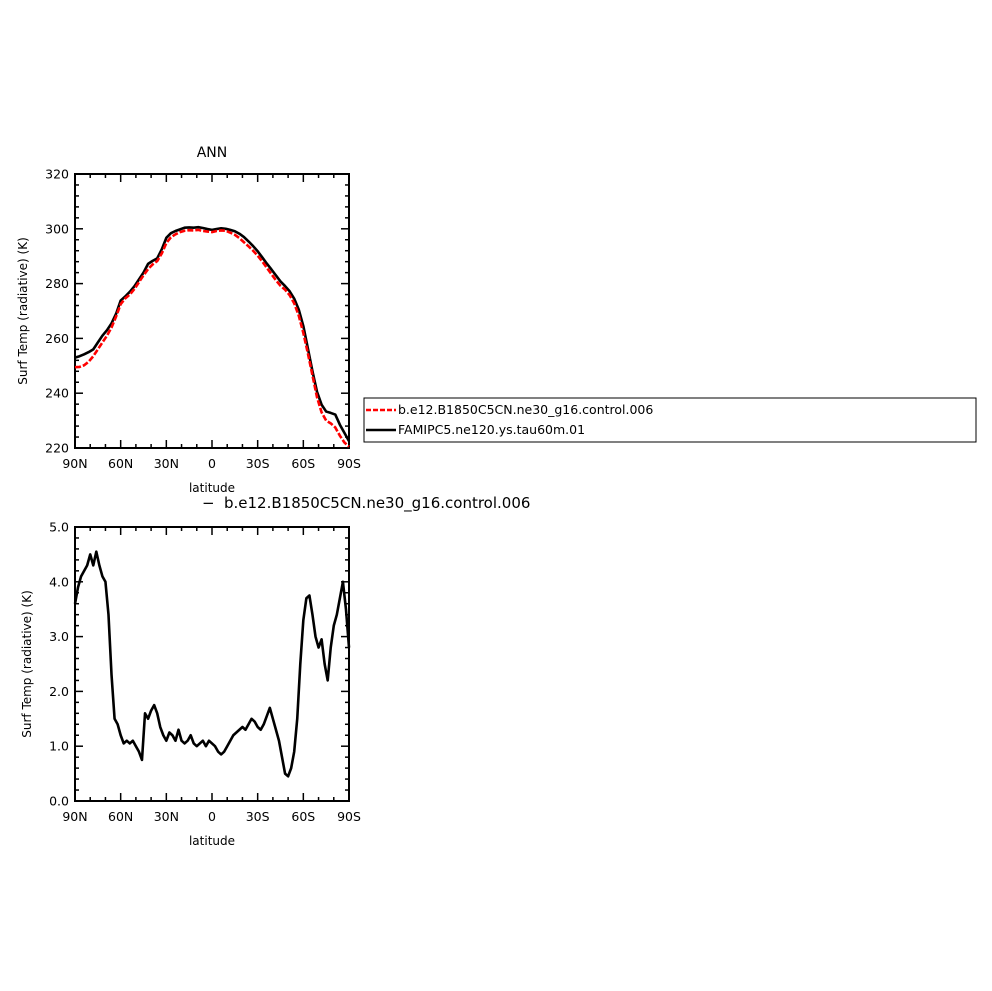 This screenshot has height=991, width=992. I want to click on y-tick-label: 240, so click(57, 393).